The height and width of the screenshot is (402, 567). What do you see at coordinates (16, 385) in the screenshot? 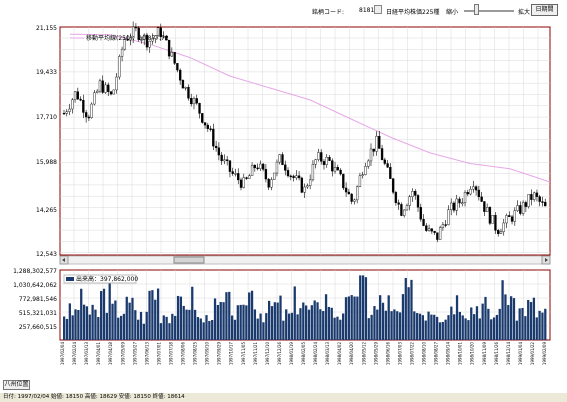
I see `reset-position-button: 八州位置` at bounding box center [16, 385].